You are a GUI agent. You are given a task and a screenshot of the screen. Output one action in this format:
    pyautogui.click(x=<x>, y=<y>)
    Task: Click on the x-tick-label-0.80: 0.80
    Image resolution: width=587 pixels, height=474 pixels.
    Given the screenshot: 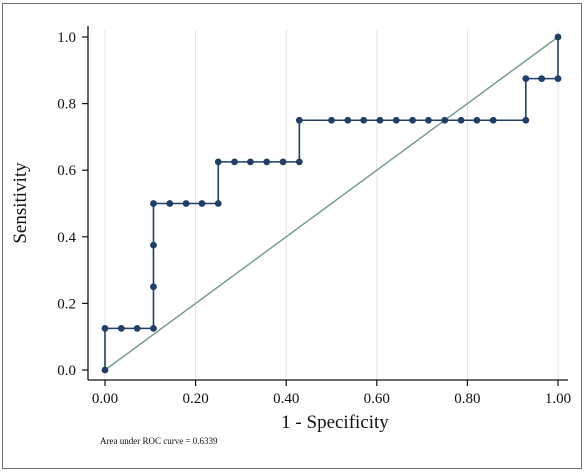 What is the action you would take?
    pyautogui.click(x=467, y=399)
    